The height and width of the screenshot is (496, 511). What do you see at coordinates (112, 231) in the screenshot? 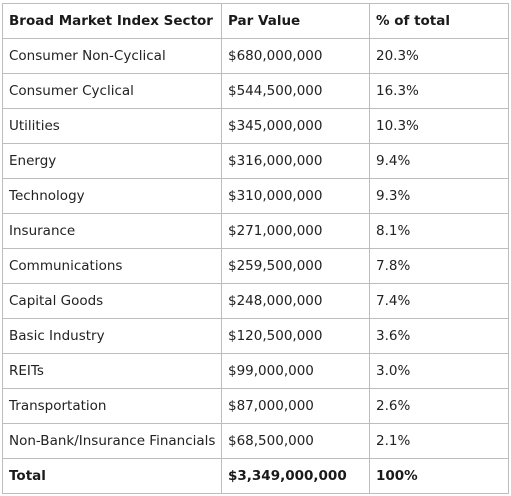
I see `sector-cell: Insurance` at bounding box center [112, 231].